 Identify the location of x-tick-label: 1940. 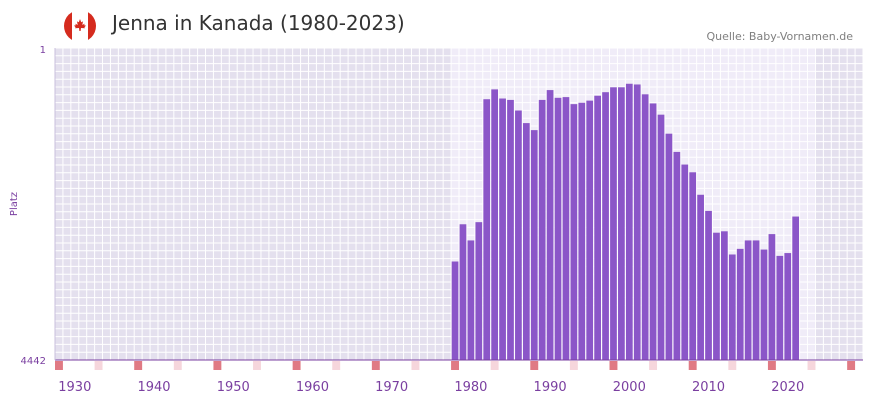
(153, 387).